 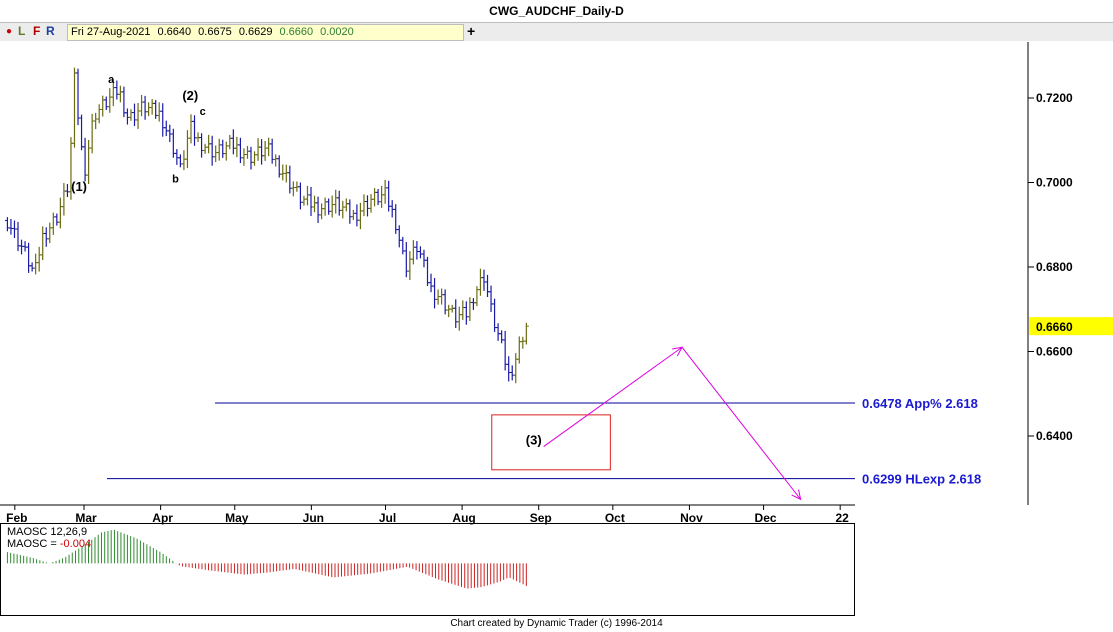 What do you see at coordinates (471, 31) in the screenshot?
I see `add-plus-icon: +` at bounding box center [471, 31].